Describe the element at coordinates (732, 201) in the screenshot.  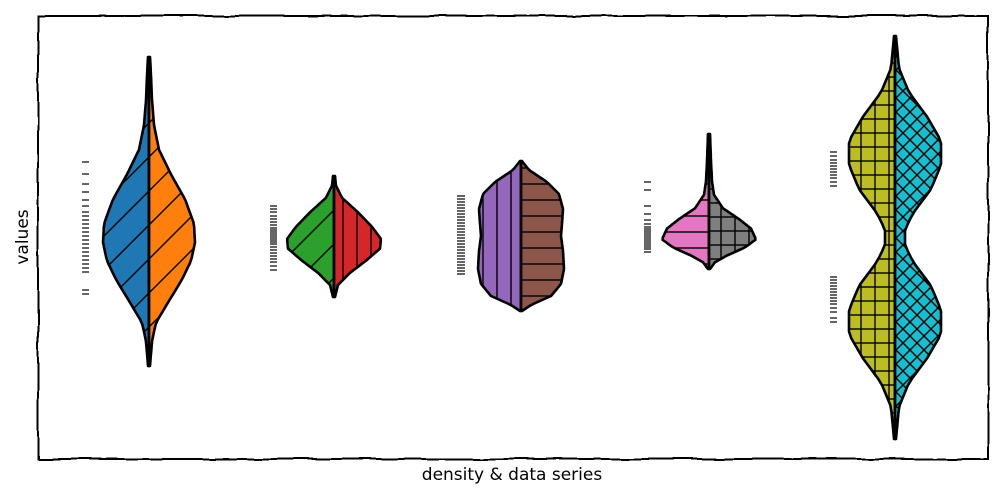
I see `violin-4-right-half` at that location.